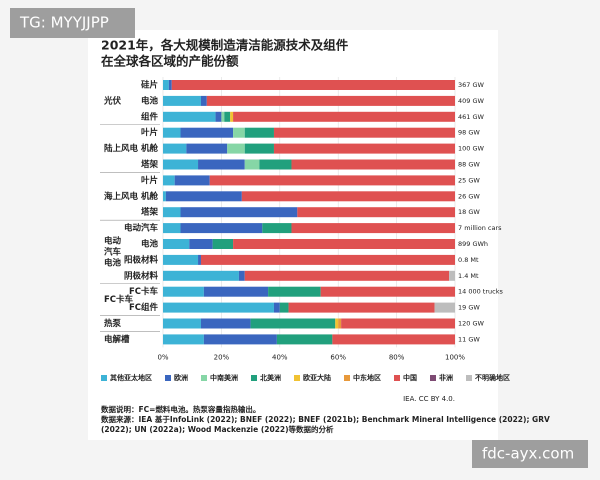 Image resolution: width=600 pixels, height=480 pixels. What do you see at coordinates (270, 377) in the screenshot?
I see `legend-label: 北美洲` at bounding box center [270, 377].